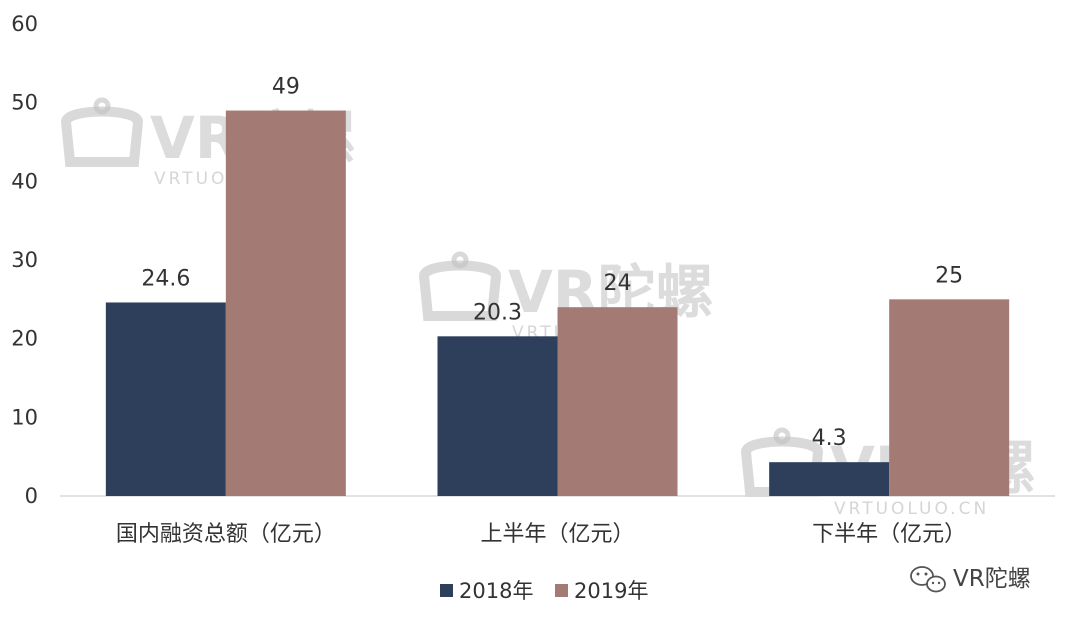  Describe the element at coordinates (497, 312) in the screenshot. I see `data-label: 20.3` at that location.